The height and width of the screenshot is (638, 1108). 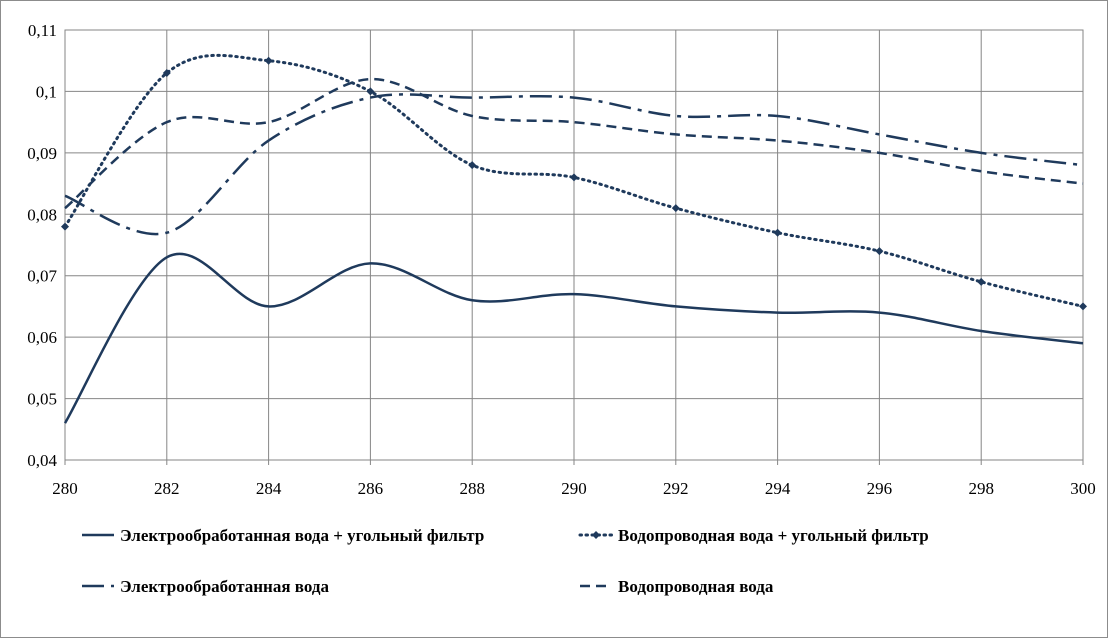 I want to click on x-tick-label: 288, so click(x=472, y=488).